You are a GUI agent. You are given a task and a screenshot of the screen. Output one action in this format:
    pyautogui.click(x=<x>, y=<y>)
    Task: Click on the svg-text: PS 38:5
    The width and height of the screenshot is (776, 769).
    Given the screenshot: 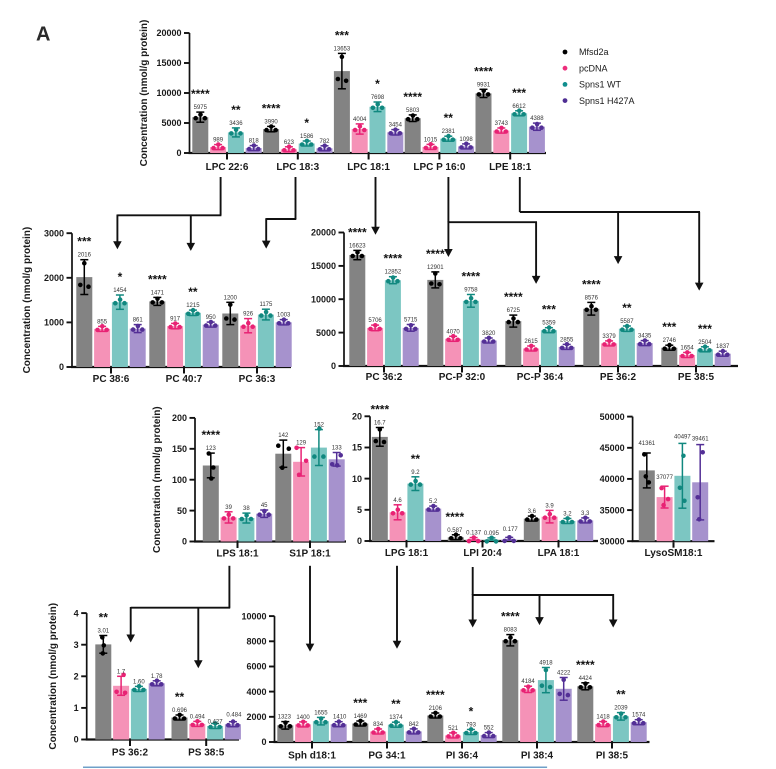 What is the action you would take?
    pyautogui.click(x=206, y=753)
    